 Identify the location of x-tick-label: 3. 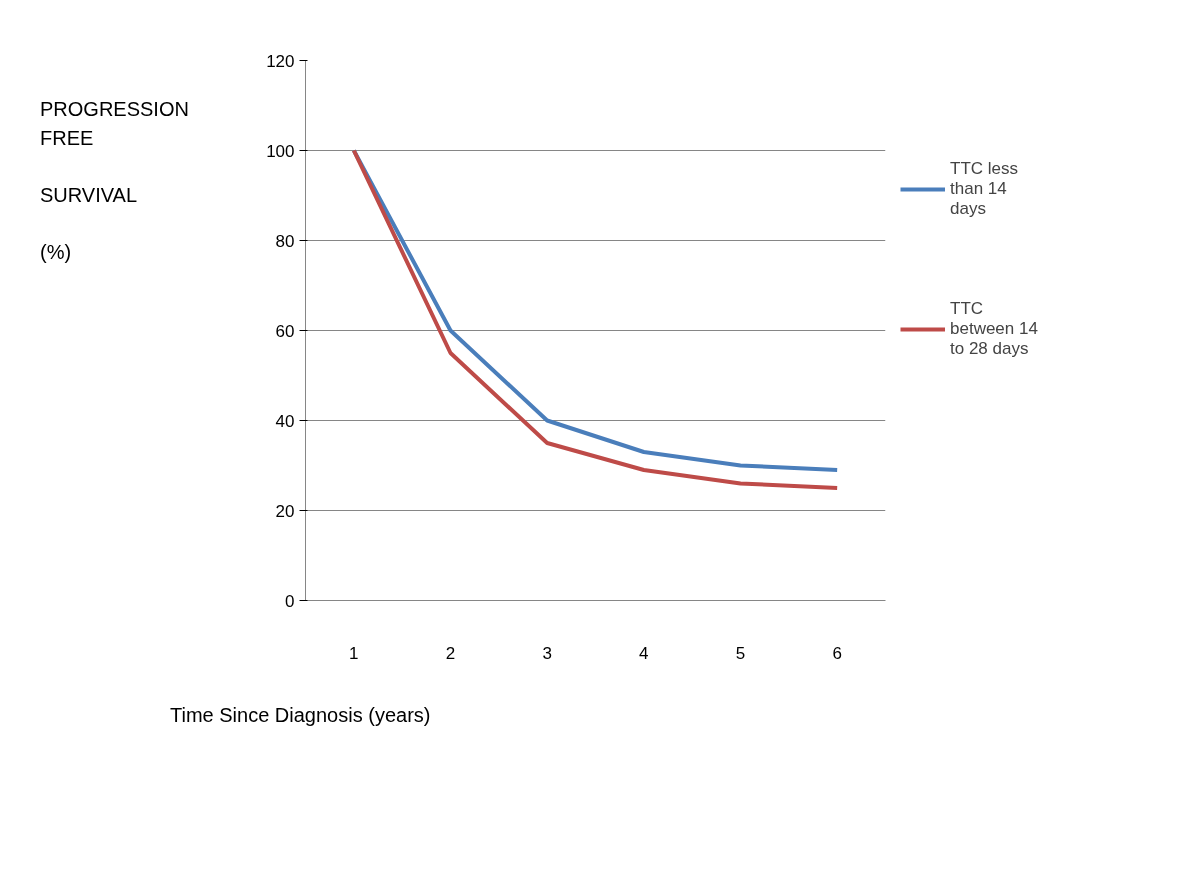
(547, 653).